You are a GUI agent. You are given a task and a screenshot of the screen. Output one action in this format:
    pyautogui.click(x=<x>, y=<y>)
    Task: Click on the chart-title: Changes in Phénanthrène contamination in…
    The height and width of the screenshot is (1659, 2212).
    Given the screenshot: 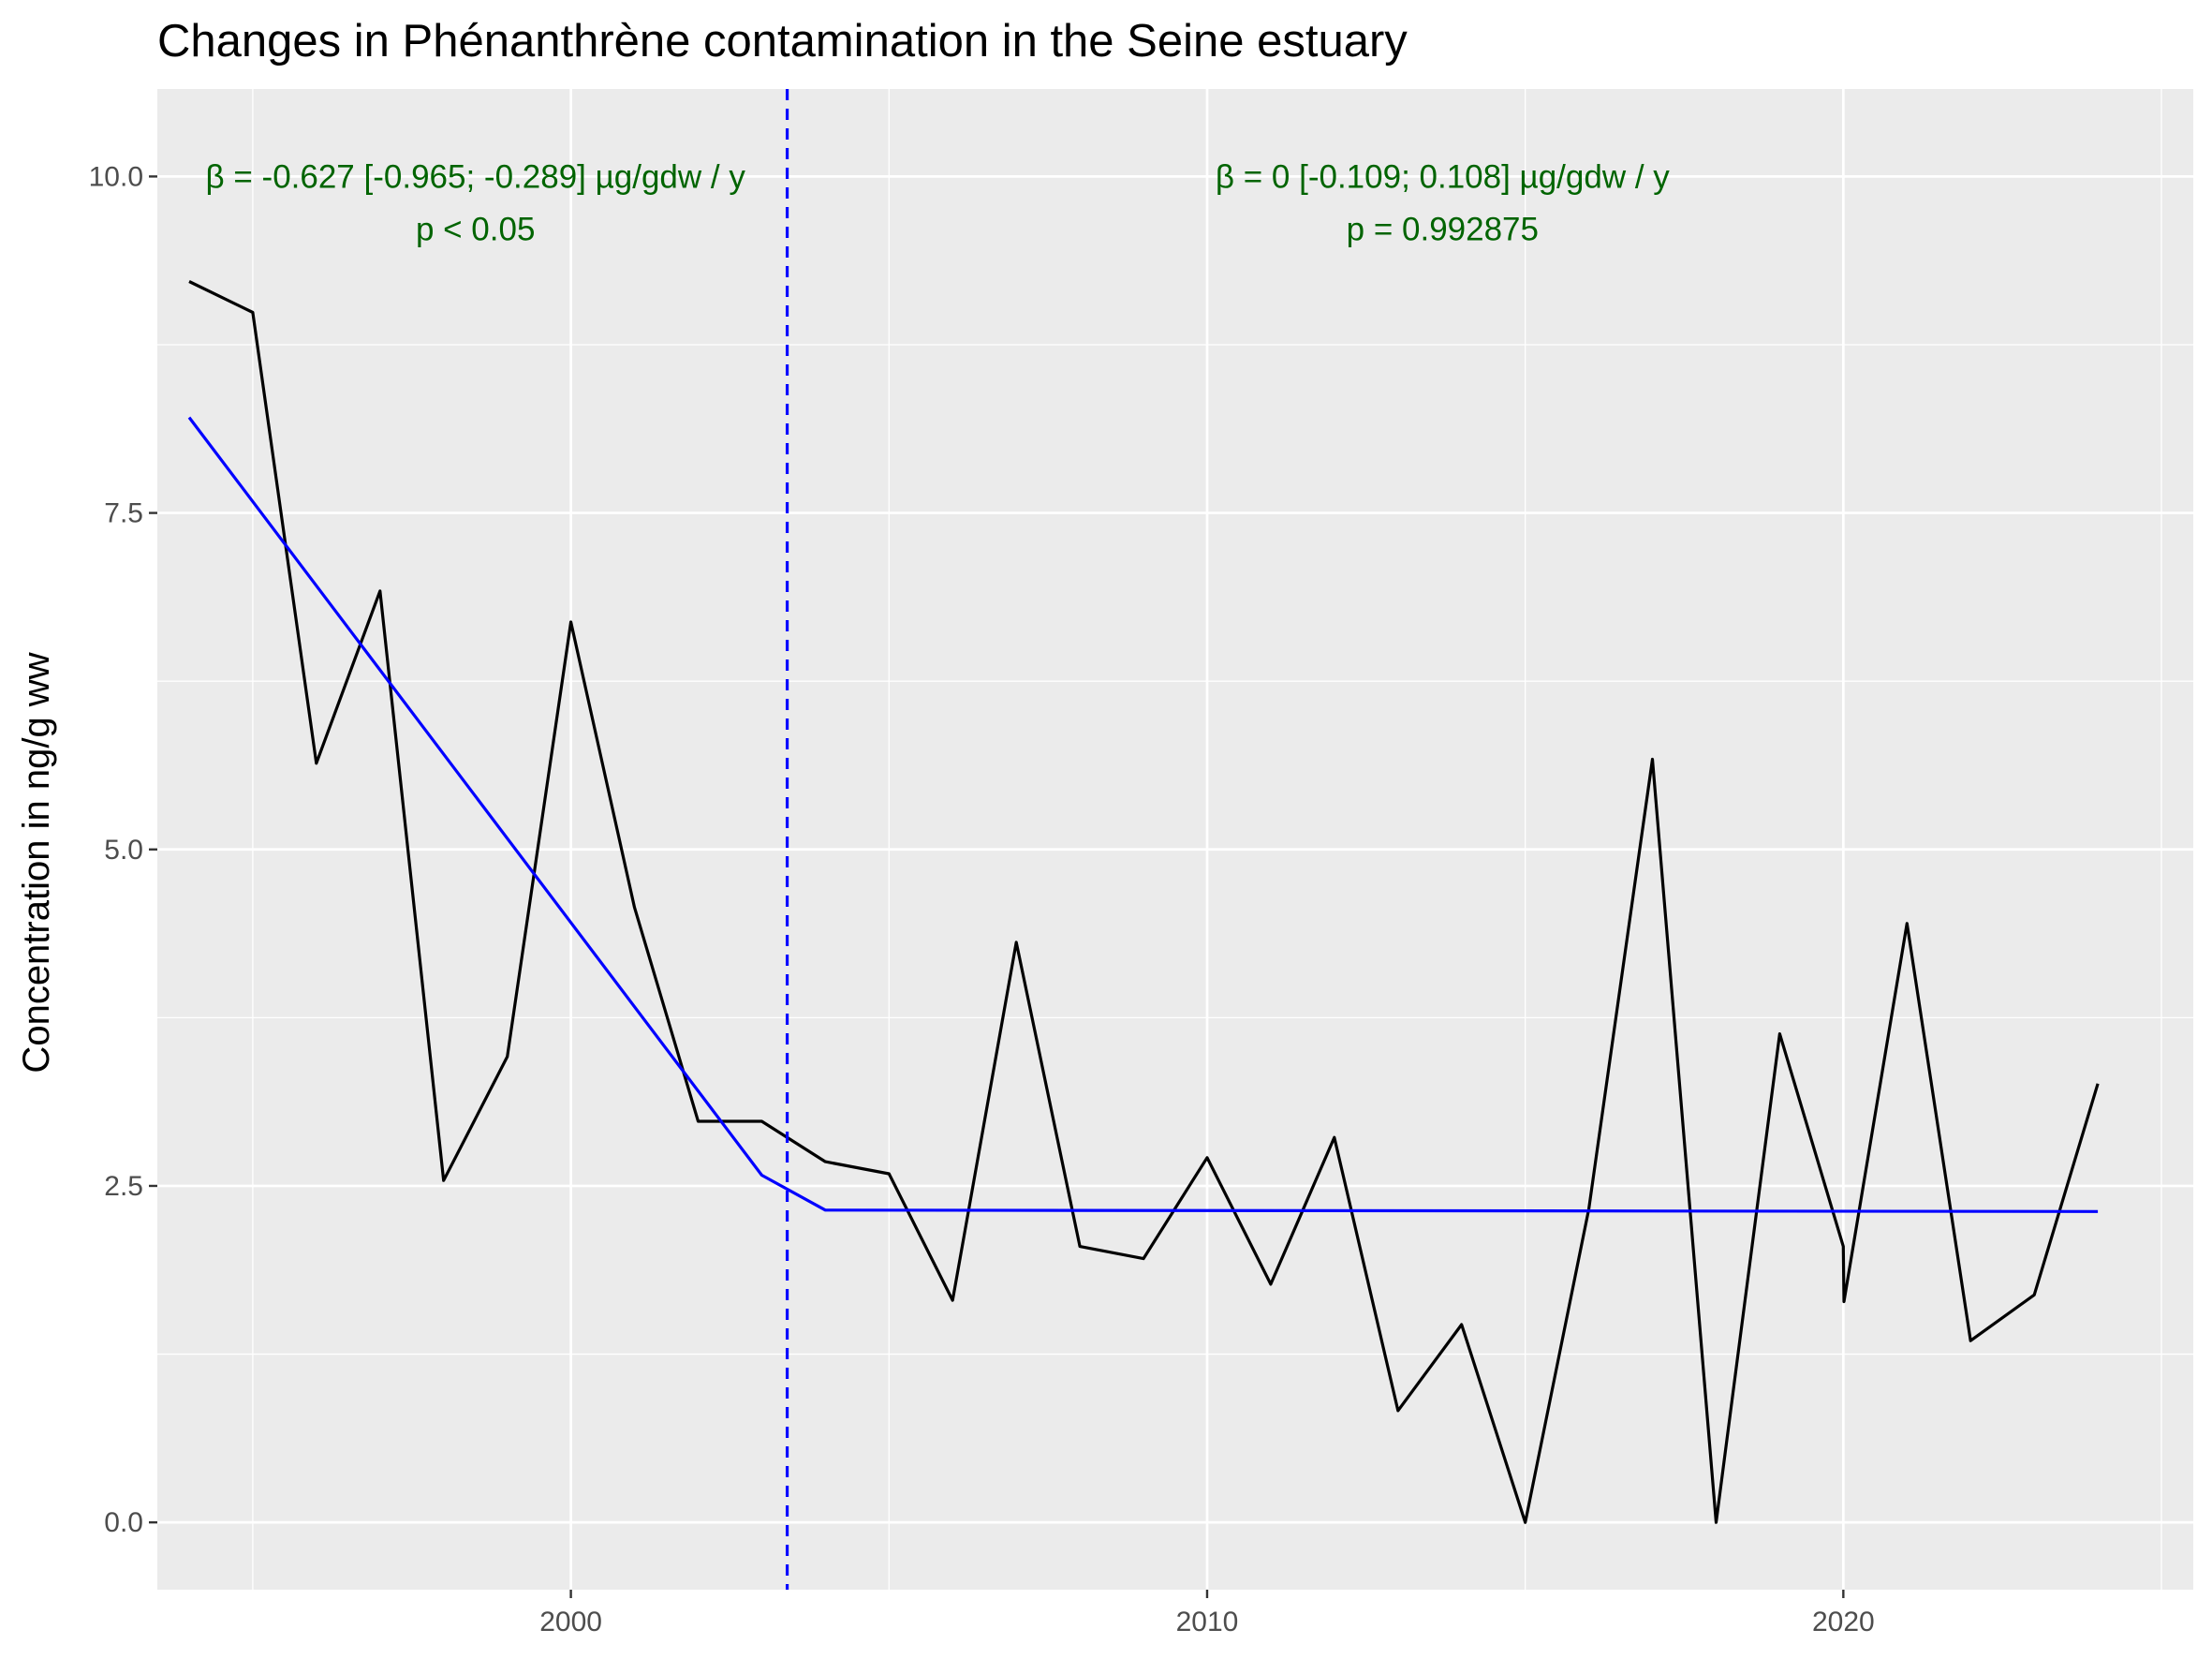 What is the action you would take?
    pyautogui.click(x=783, y=42)
    